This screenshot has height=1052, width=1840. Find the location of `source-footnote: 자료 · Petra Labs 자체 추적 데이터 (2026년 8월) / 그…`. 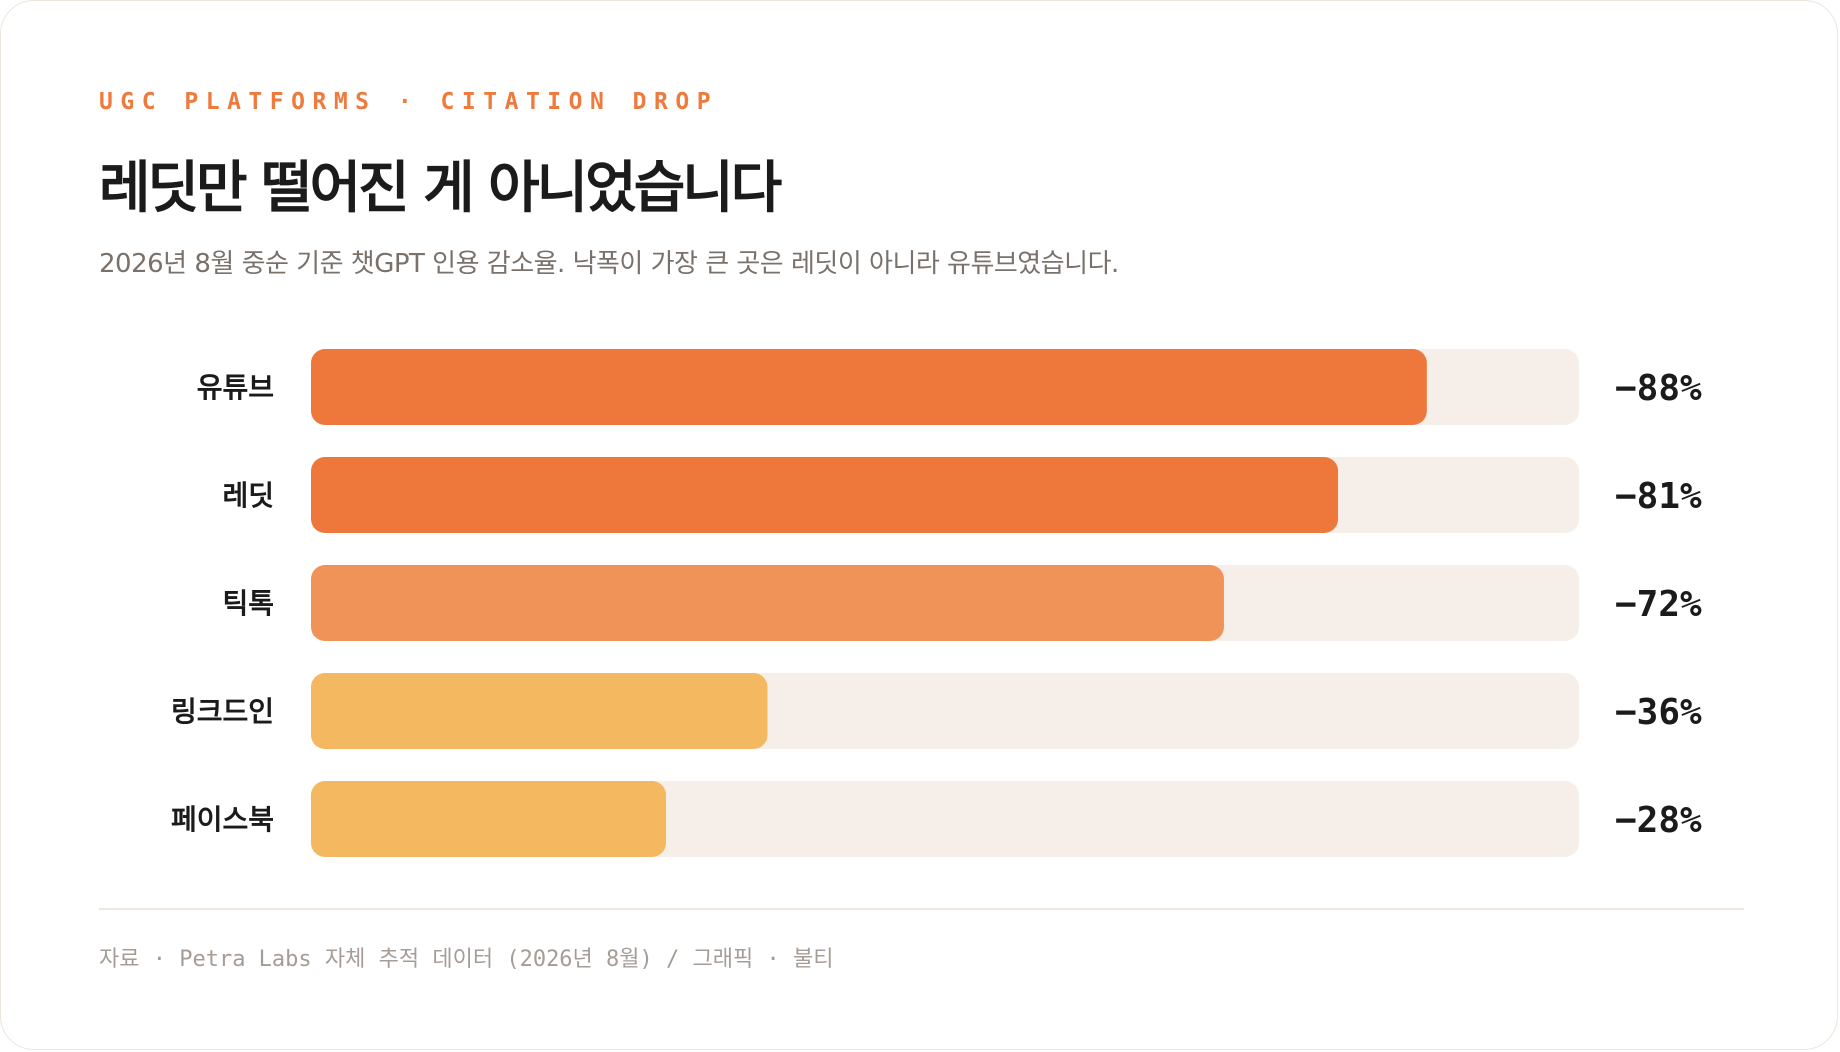

source-footnote: 자료 · Petra Labs 자체 추적 데이터 (2026년 8월) / 그… is located at coordinates (466, 959).